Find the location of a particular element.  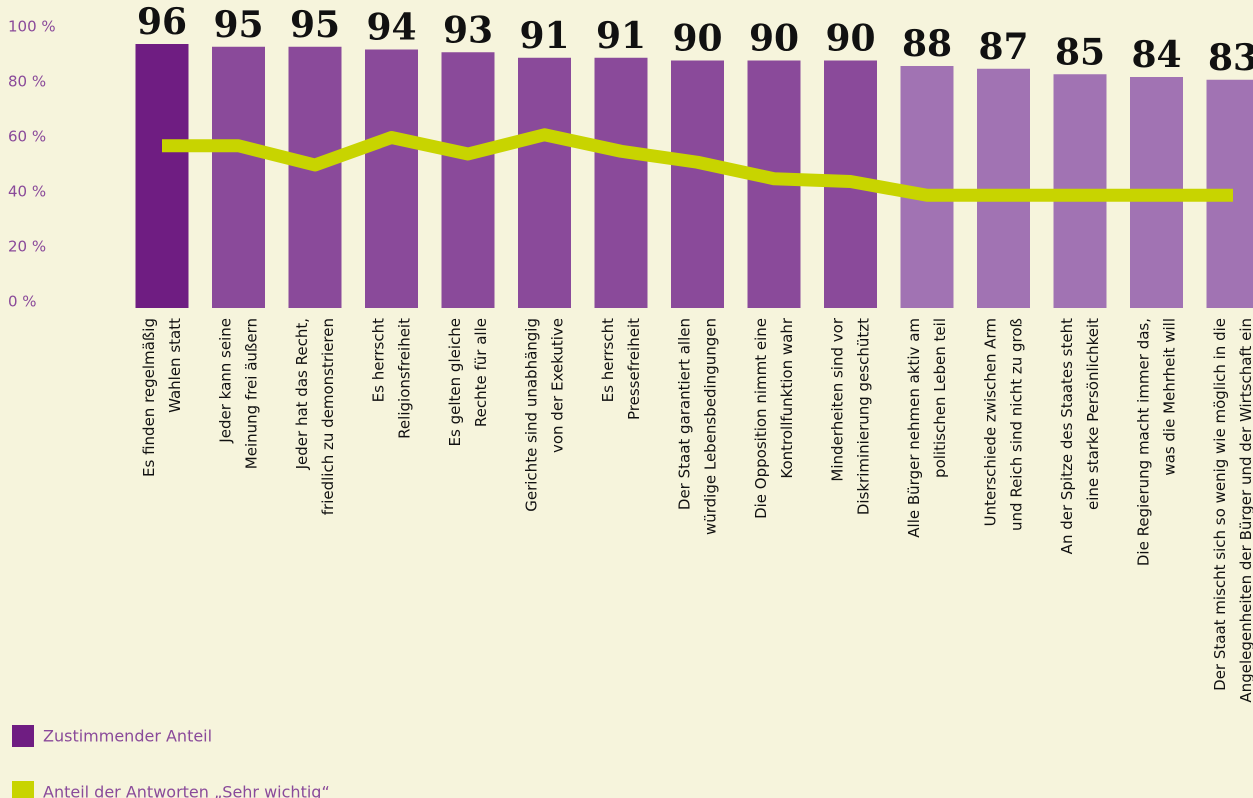

x-tick-label: Wahlen statt is located at coordinates (175, 365).